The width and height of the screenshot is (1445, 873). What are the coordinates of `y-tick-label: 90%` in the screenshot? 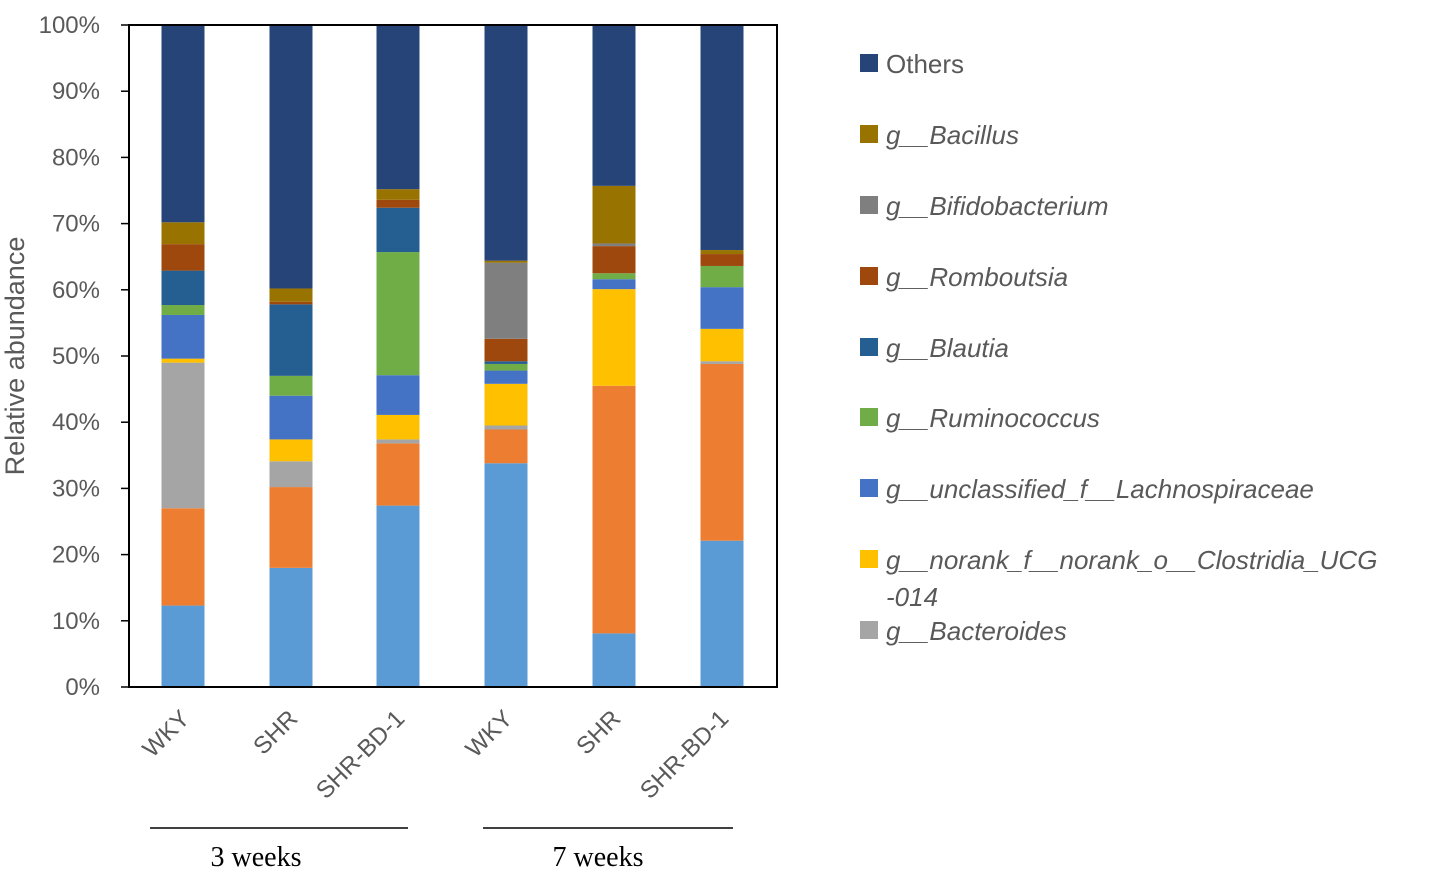 It's located at (76, 91).